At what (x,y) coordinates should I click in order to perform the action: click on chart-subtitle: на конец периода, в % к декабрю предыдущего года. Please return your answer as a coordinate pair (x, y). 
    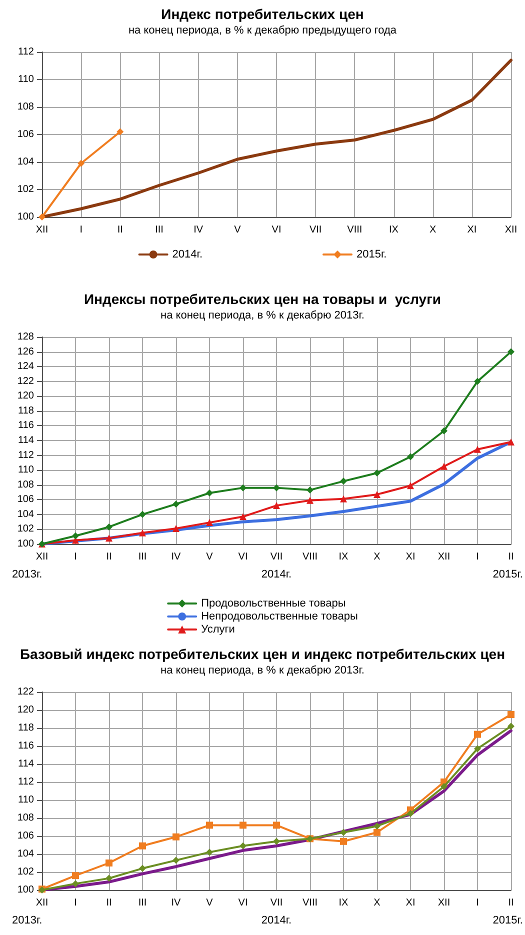
    Looking at the image, I should click on (263, 30).